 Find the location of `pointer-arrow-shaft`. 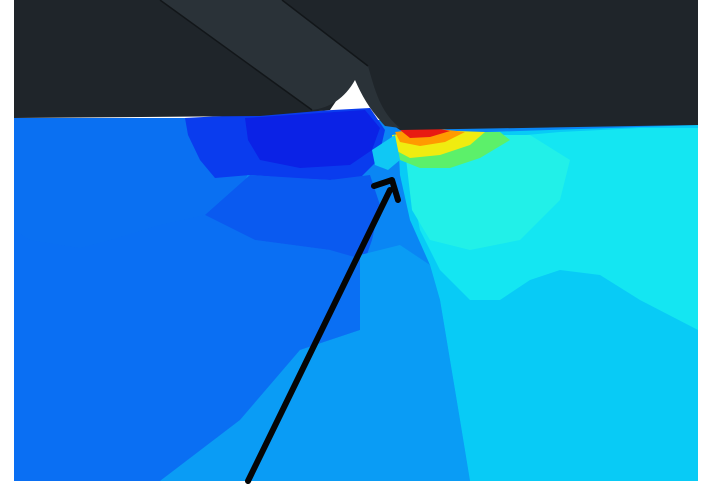

pointer-arrow-shaft is located at coordinates (319, 335).